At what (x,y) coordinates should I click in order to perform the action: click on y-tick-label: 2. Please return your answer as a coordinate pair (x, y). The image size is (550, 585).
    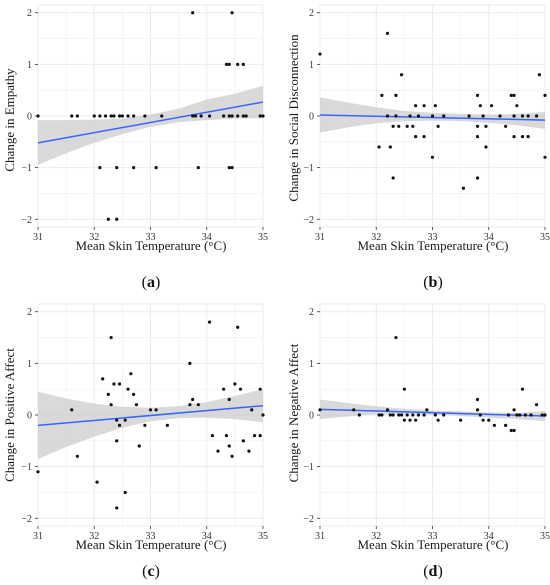
    Looking at the image, I should click on (311, 312).